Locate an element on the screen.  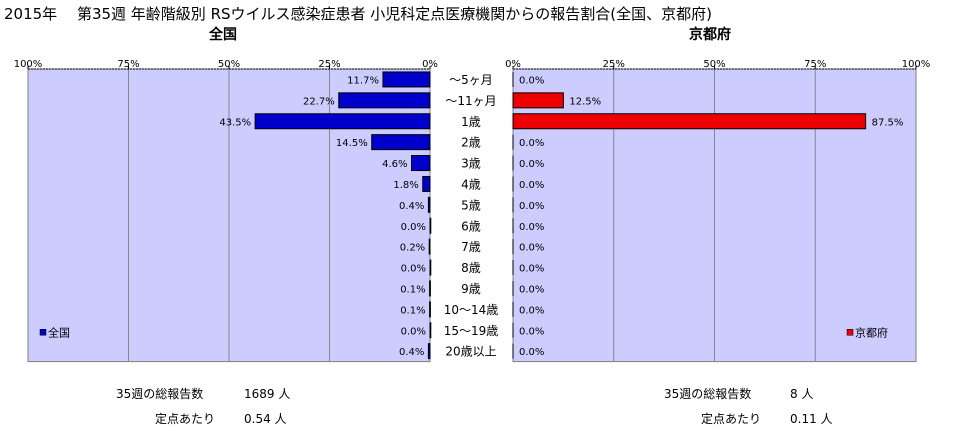
national-tick-label: 50% is located at coordinates (229, 64).